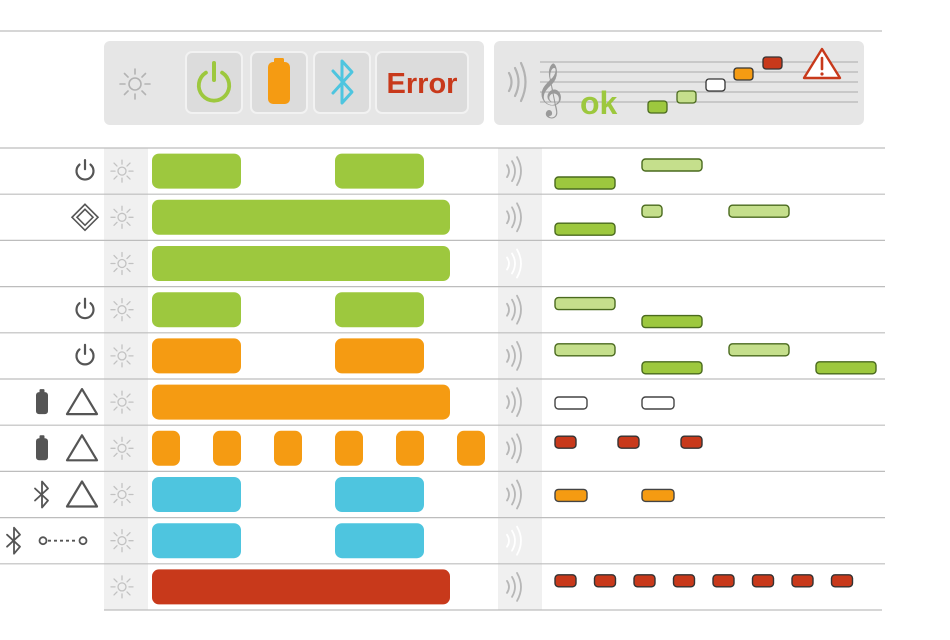 The height and width of the screenshot is (640, 950). What do you see at coordinates (85, 217) in the screenshot?
I see `diamond-icon` at bounding box center [85, 217].